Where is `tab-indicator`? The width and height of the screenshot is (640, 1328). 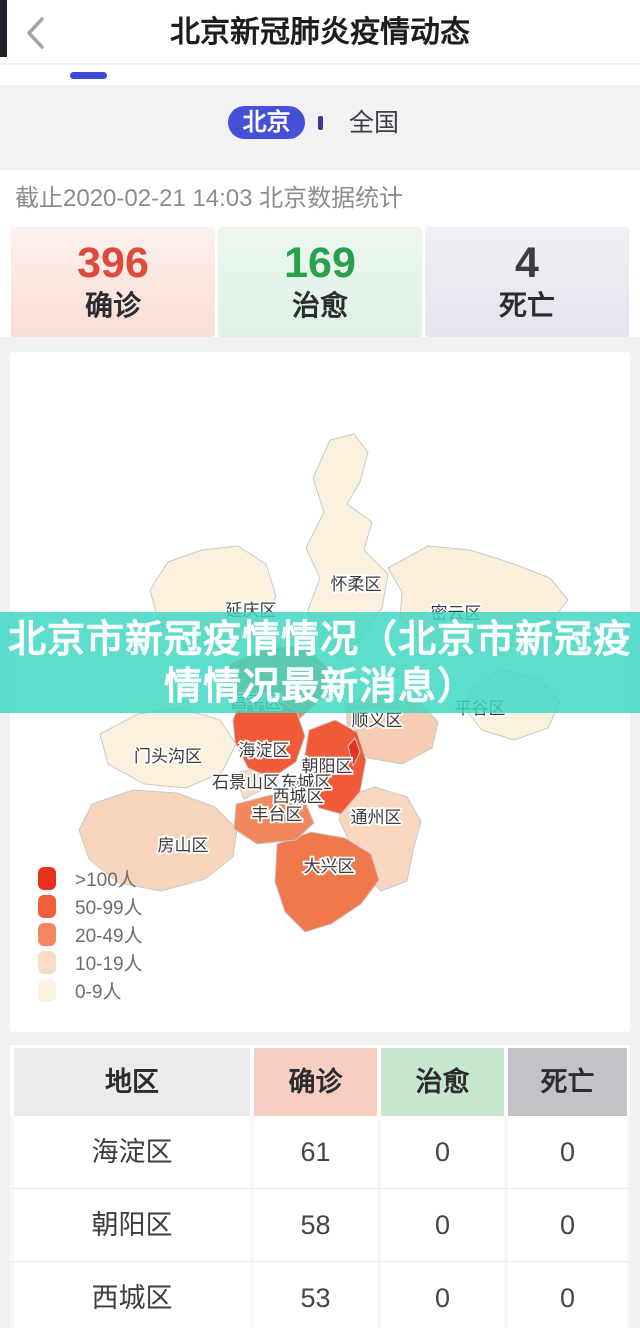
tab-indicator is located at coordinates (88, 75).